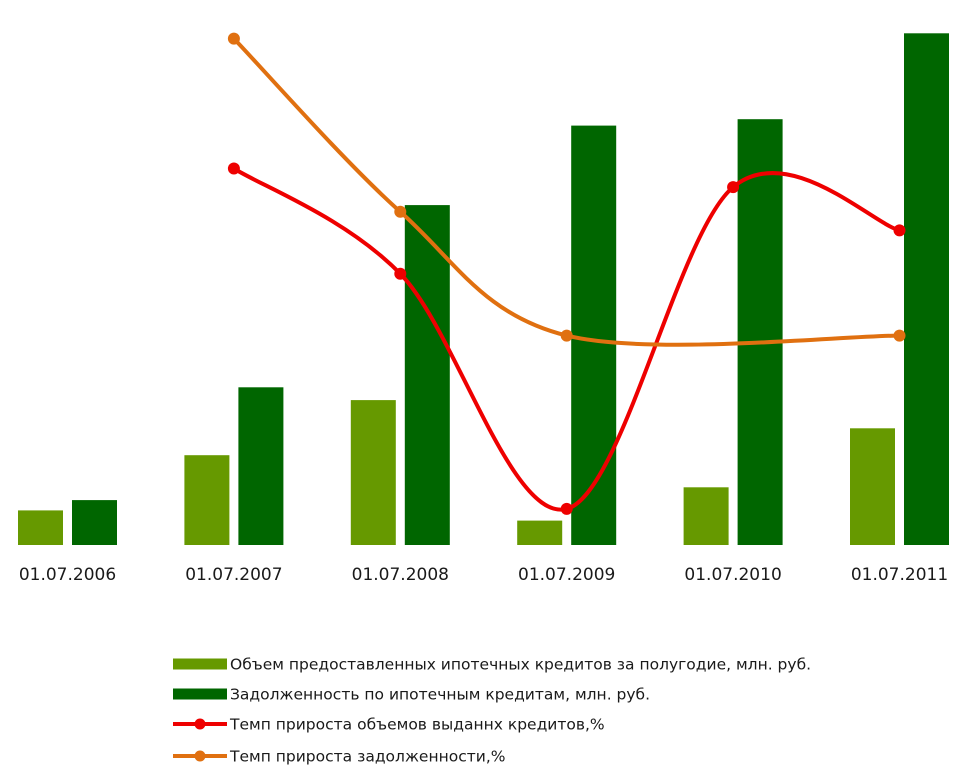  Describe the element at coordinates (540, 532) in the screenshot. I see `bar-s1-01.07.2009` at that location.